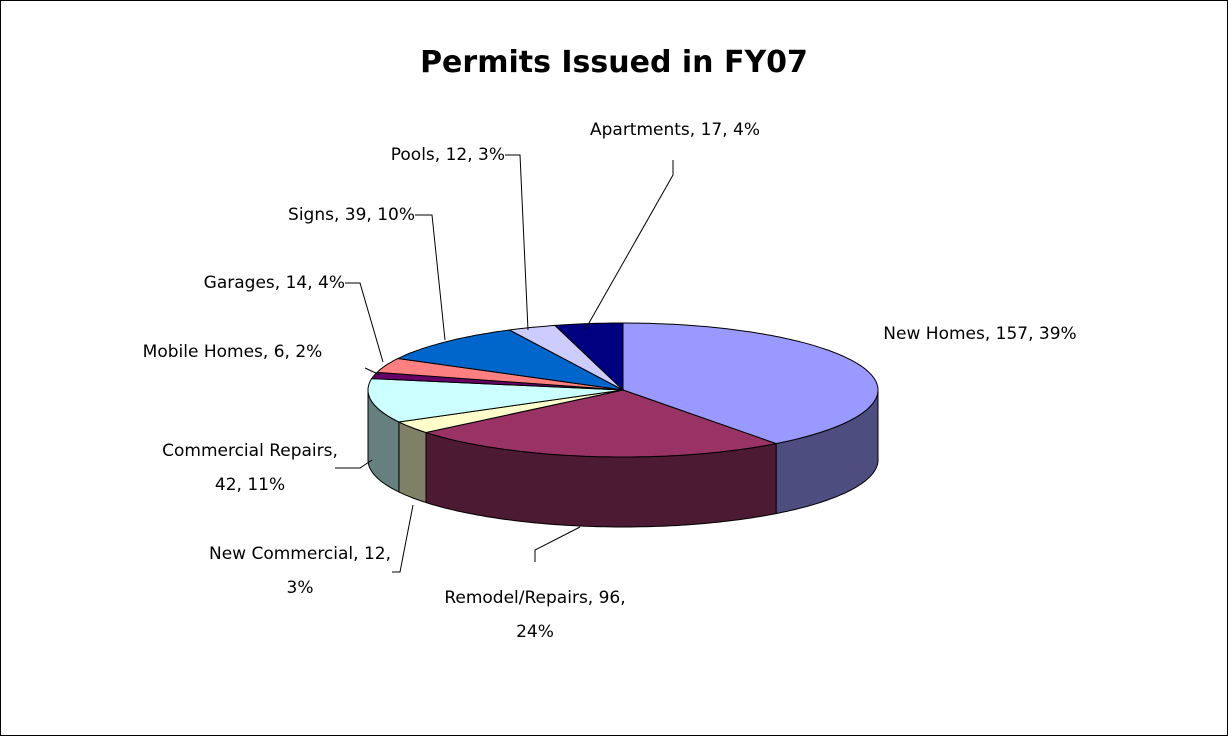 The image size is (1228, 736). I want to click on data-label: Remodel/Repairs, 96, 24%, so click(535, 615).